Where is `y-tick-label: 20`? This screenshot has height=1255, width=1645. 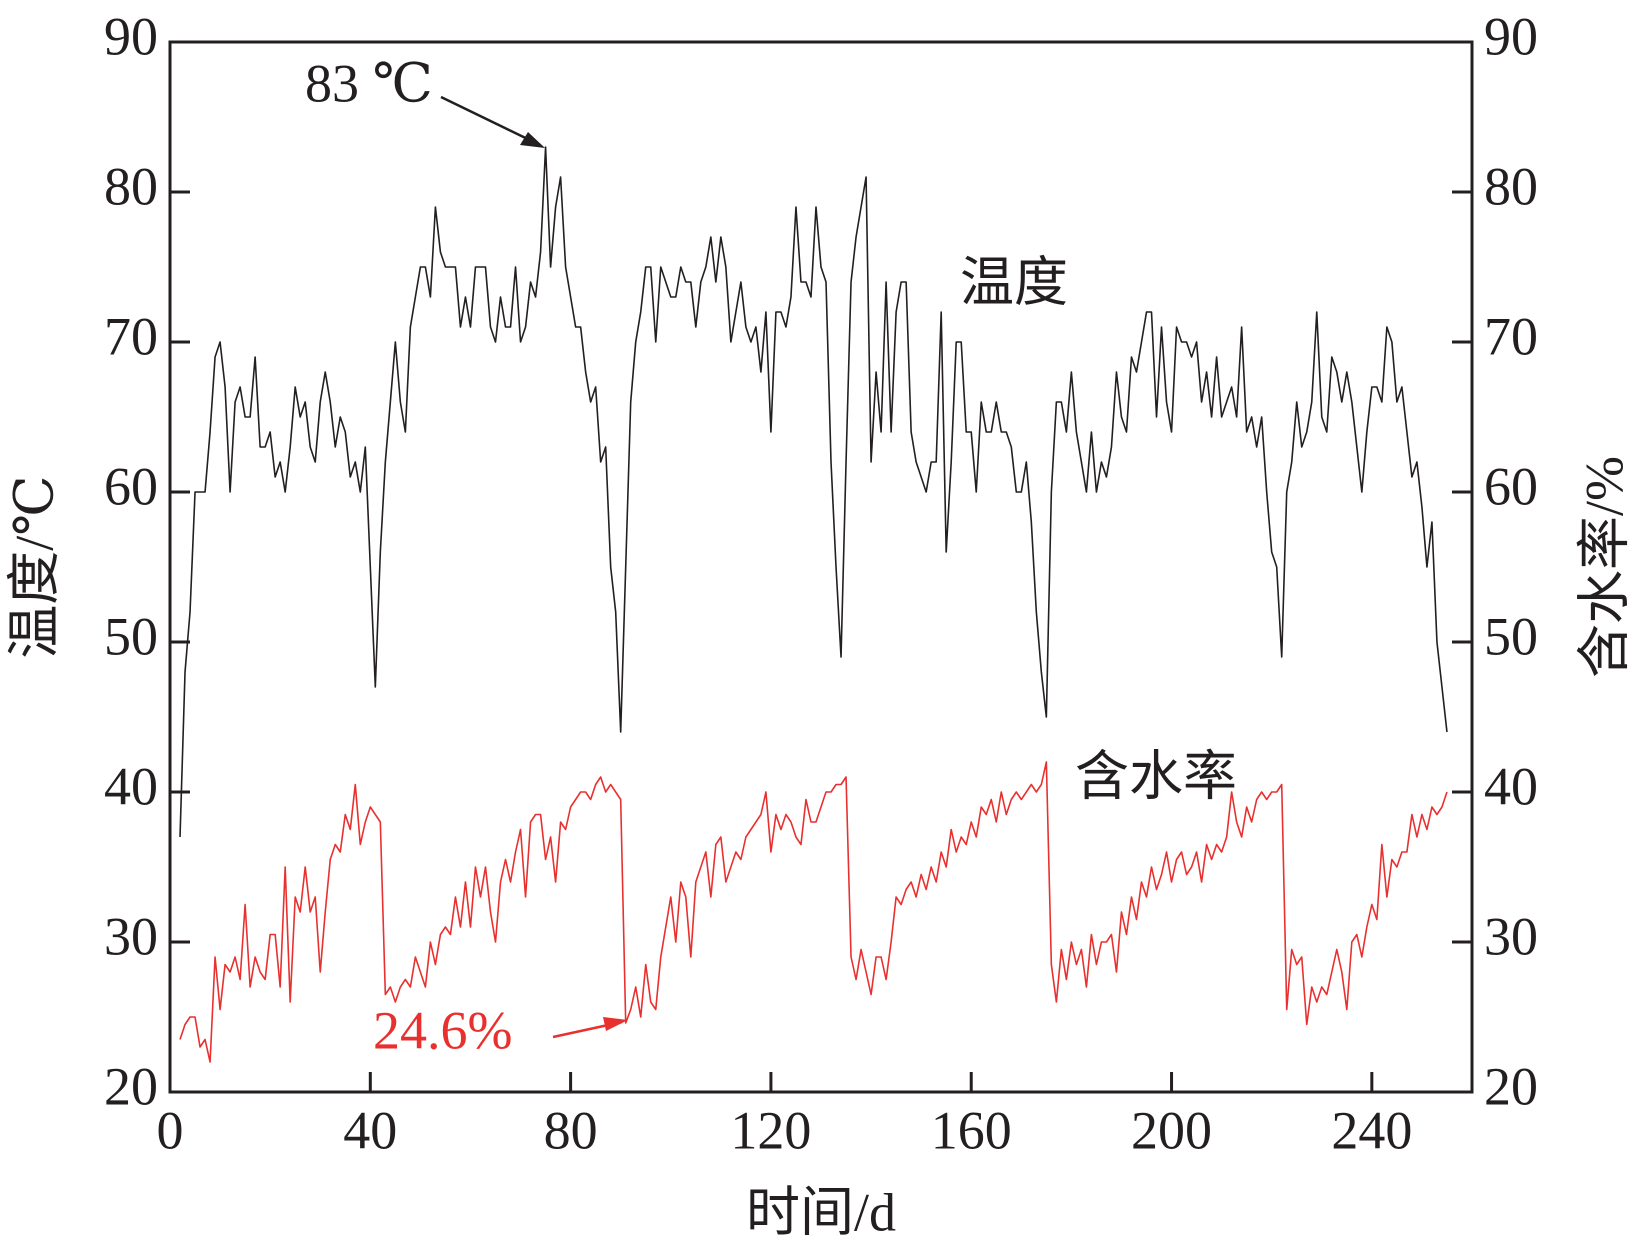
y-tick-label: 20 is located at coordinates (131, 1086).